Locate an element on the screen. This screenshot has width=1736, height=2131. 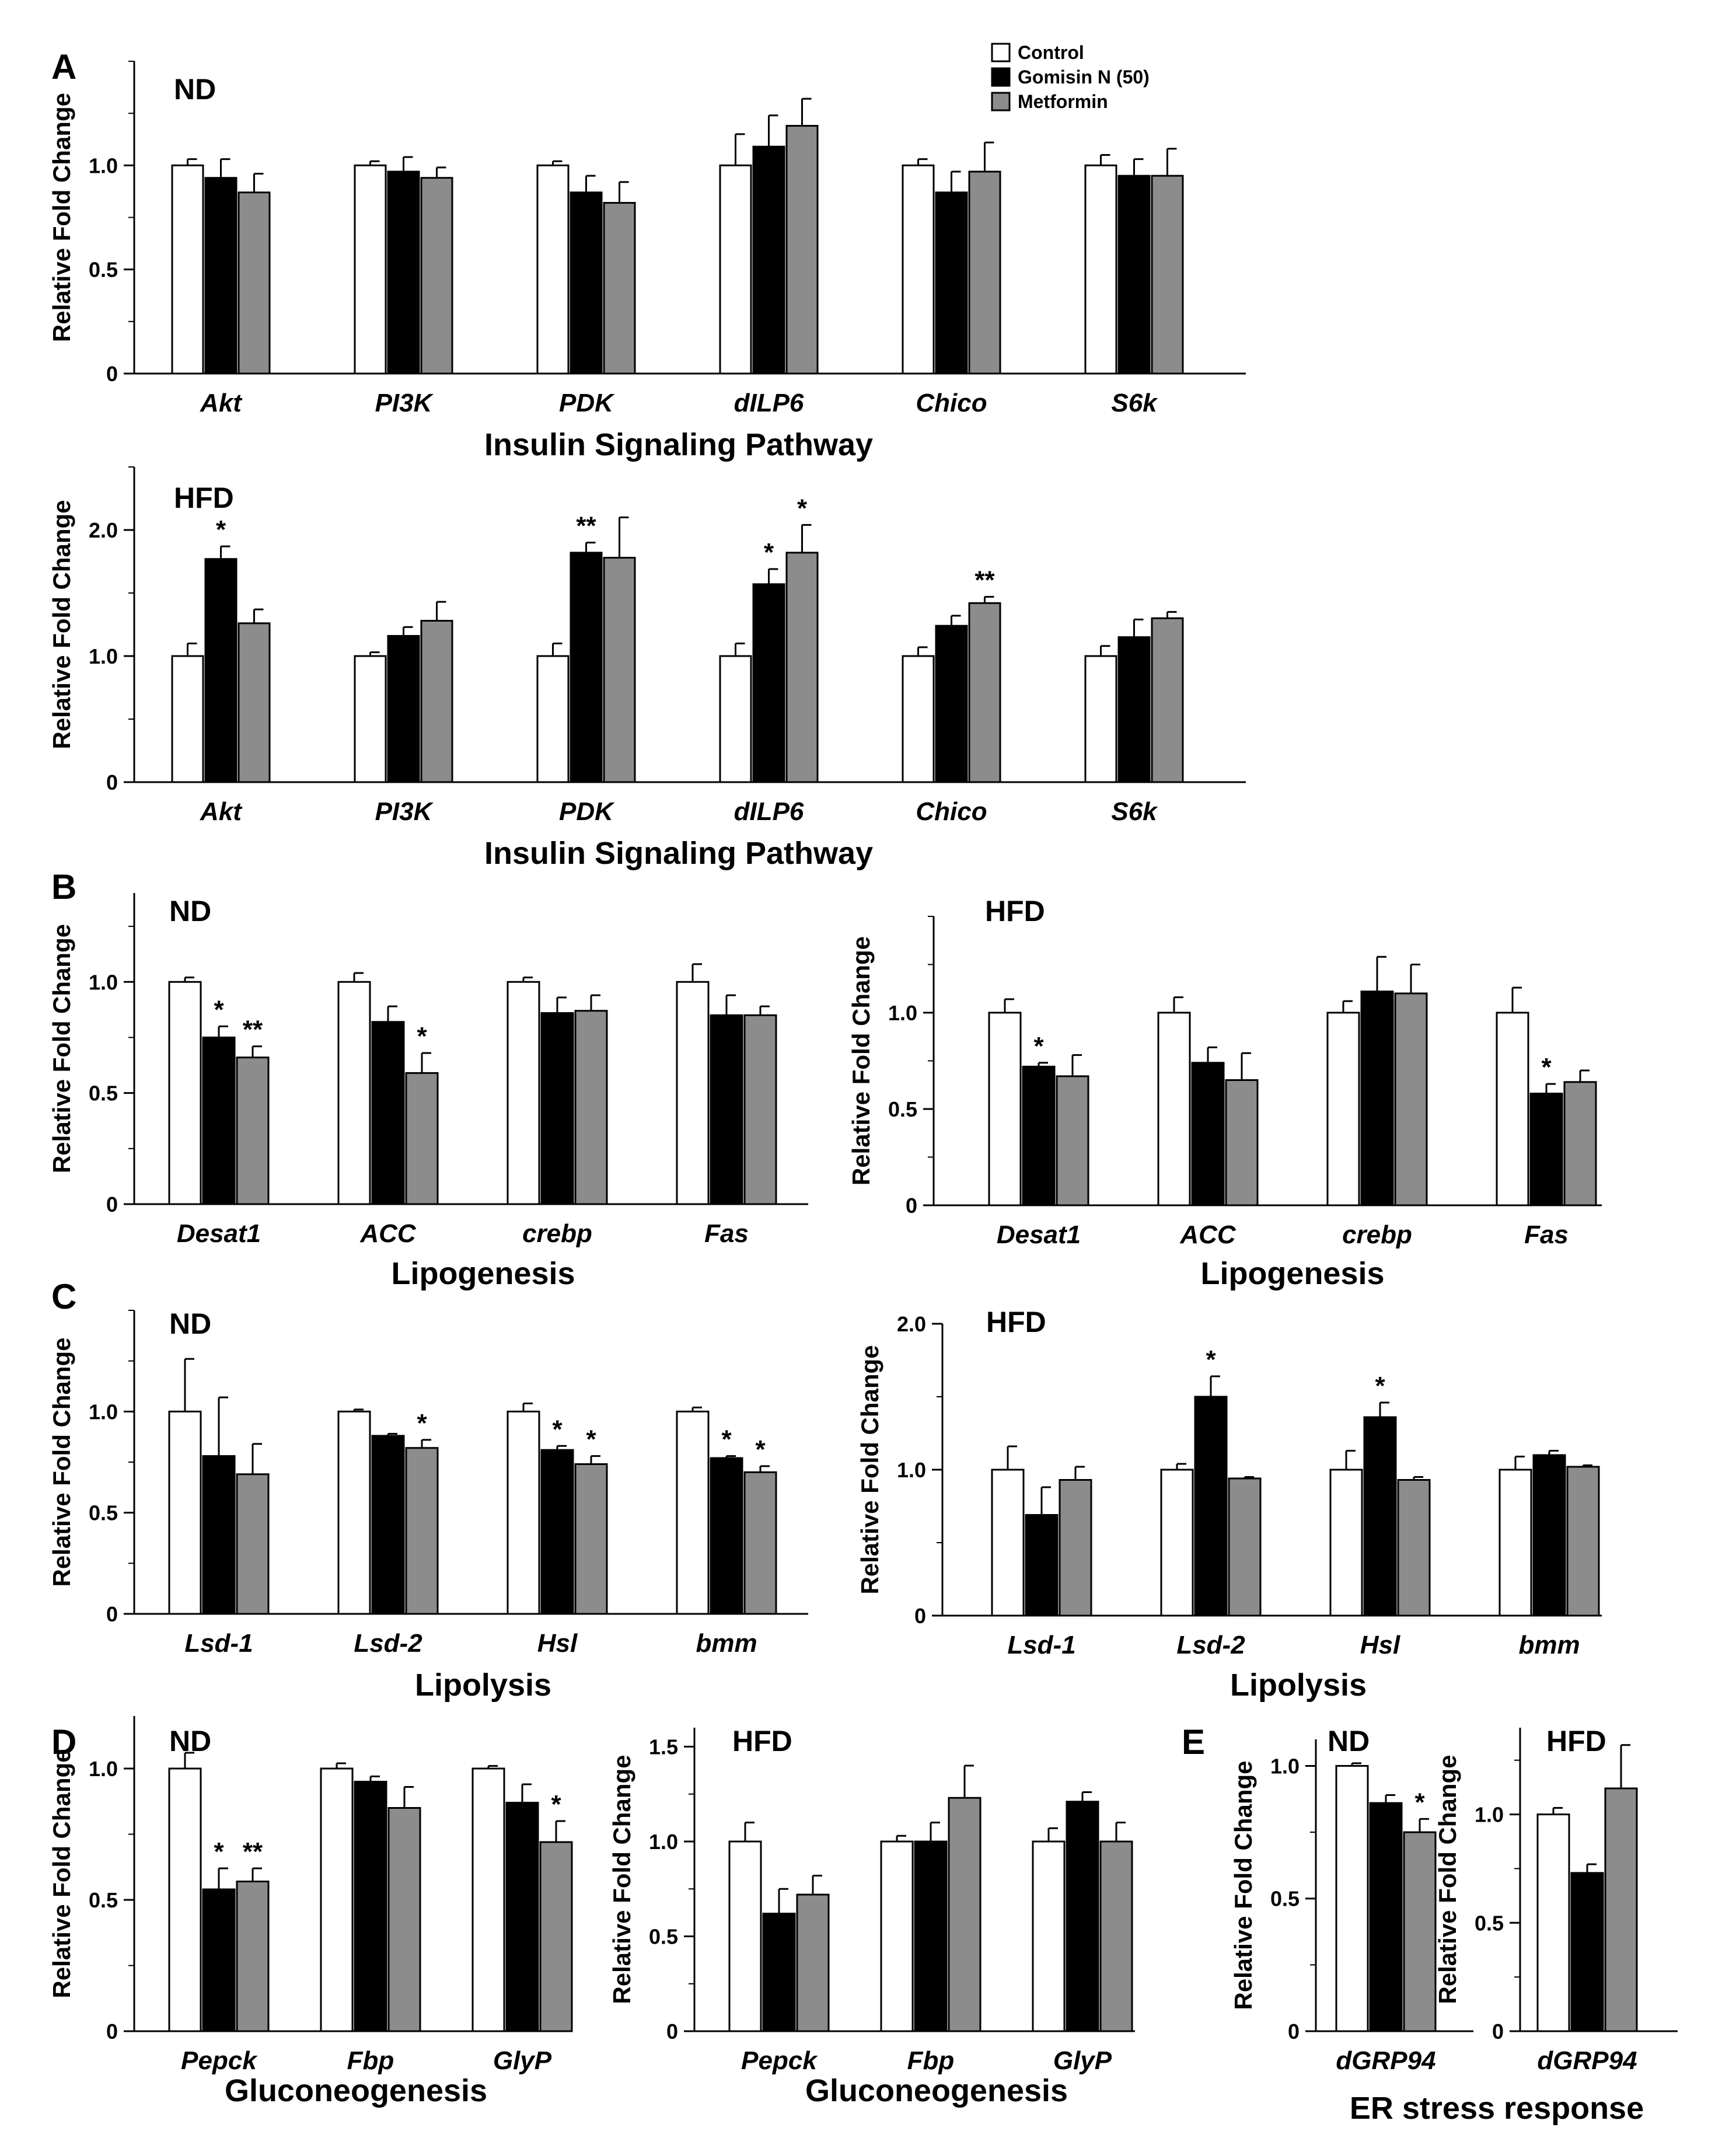
e-nd-y-axis-label: Relative Fold Change is located at coordinates (1243, 1885).